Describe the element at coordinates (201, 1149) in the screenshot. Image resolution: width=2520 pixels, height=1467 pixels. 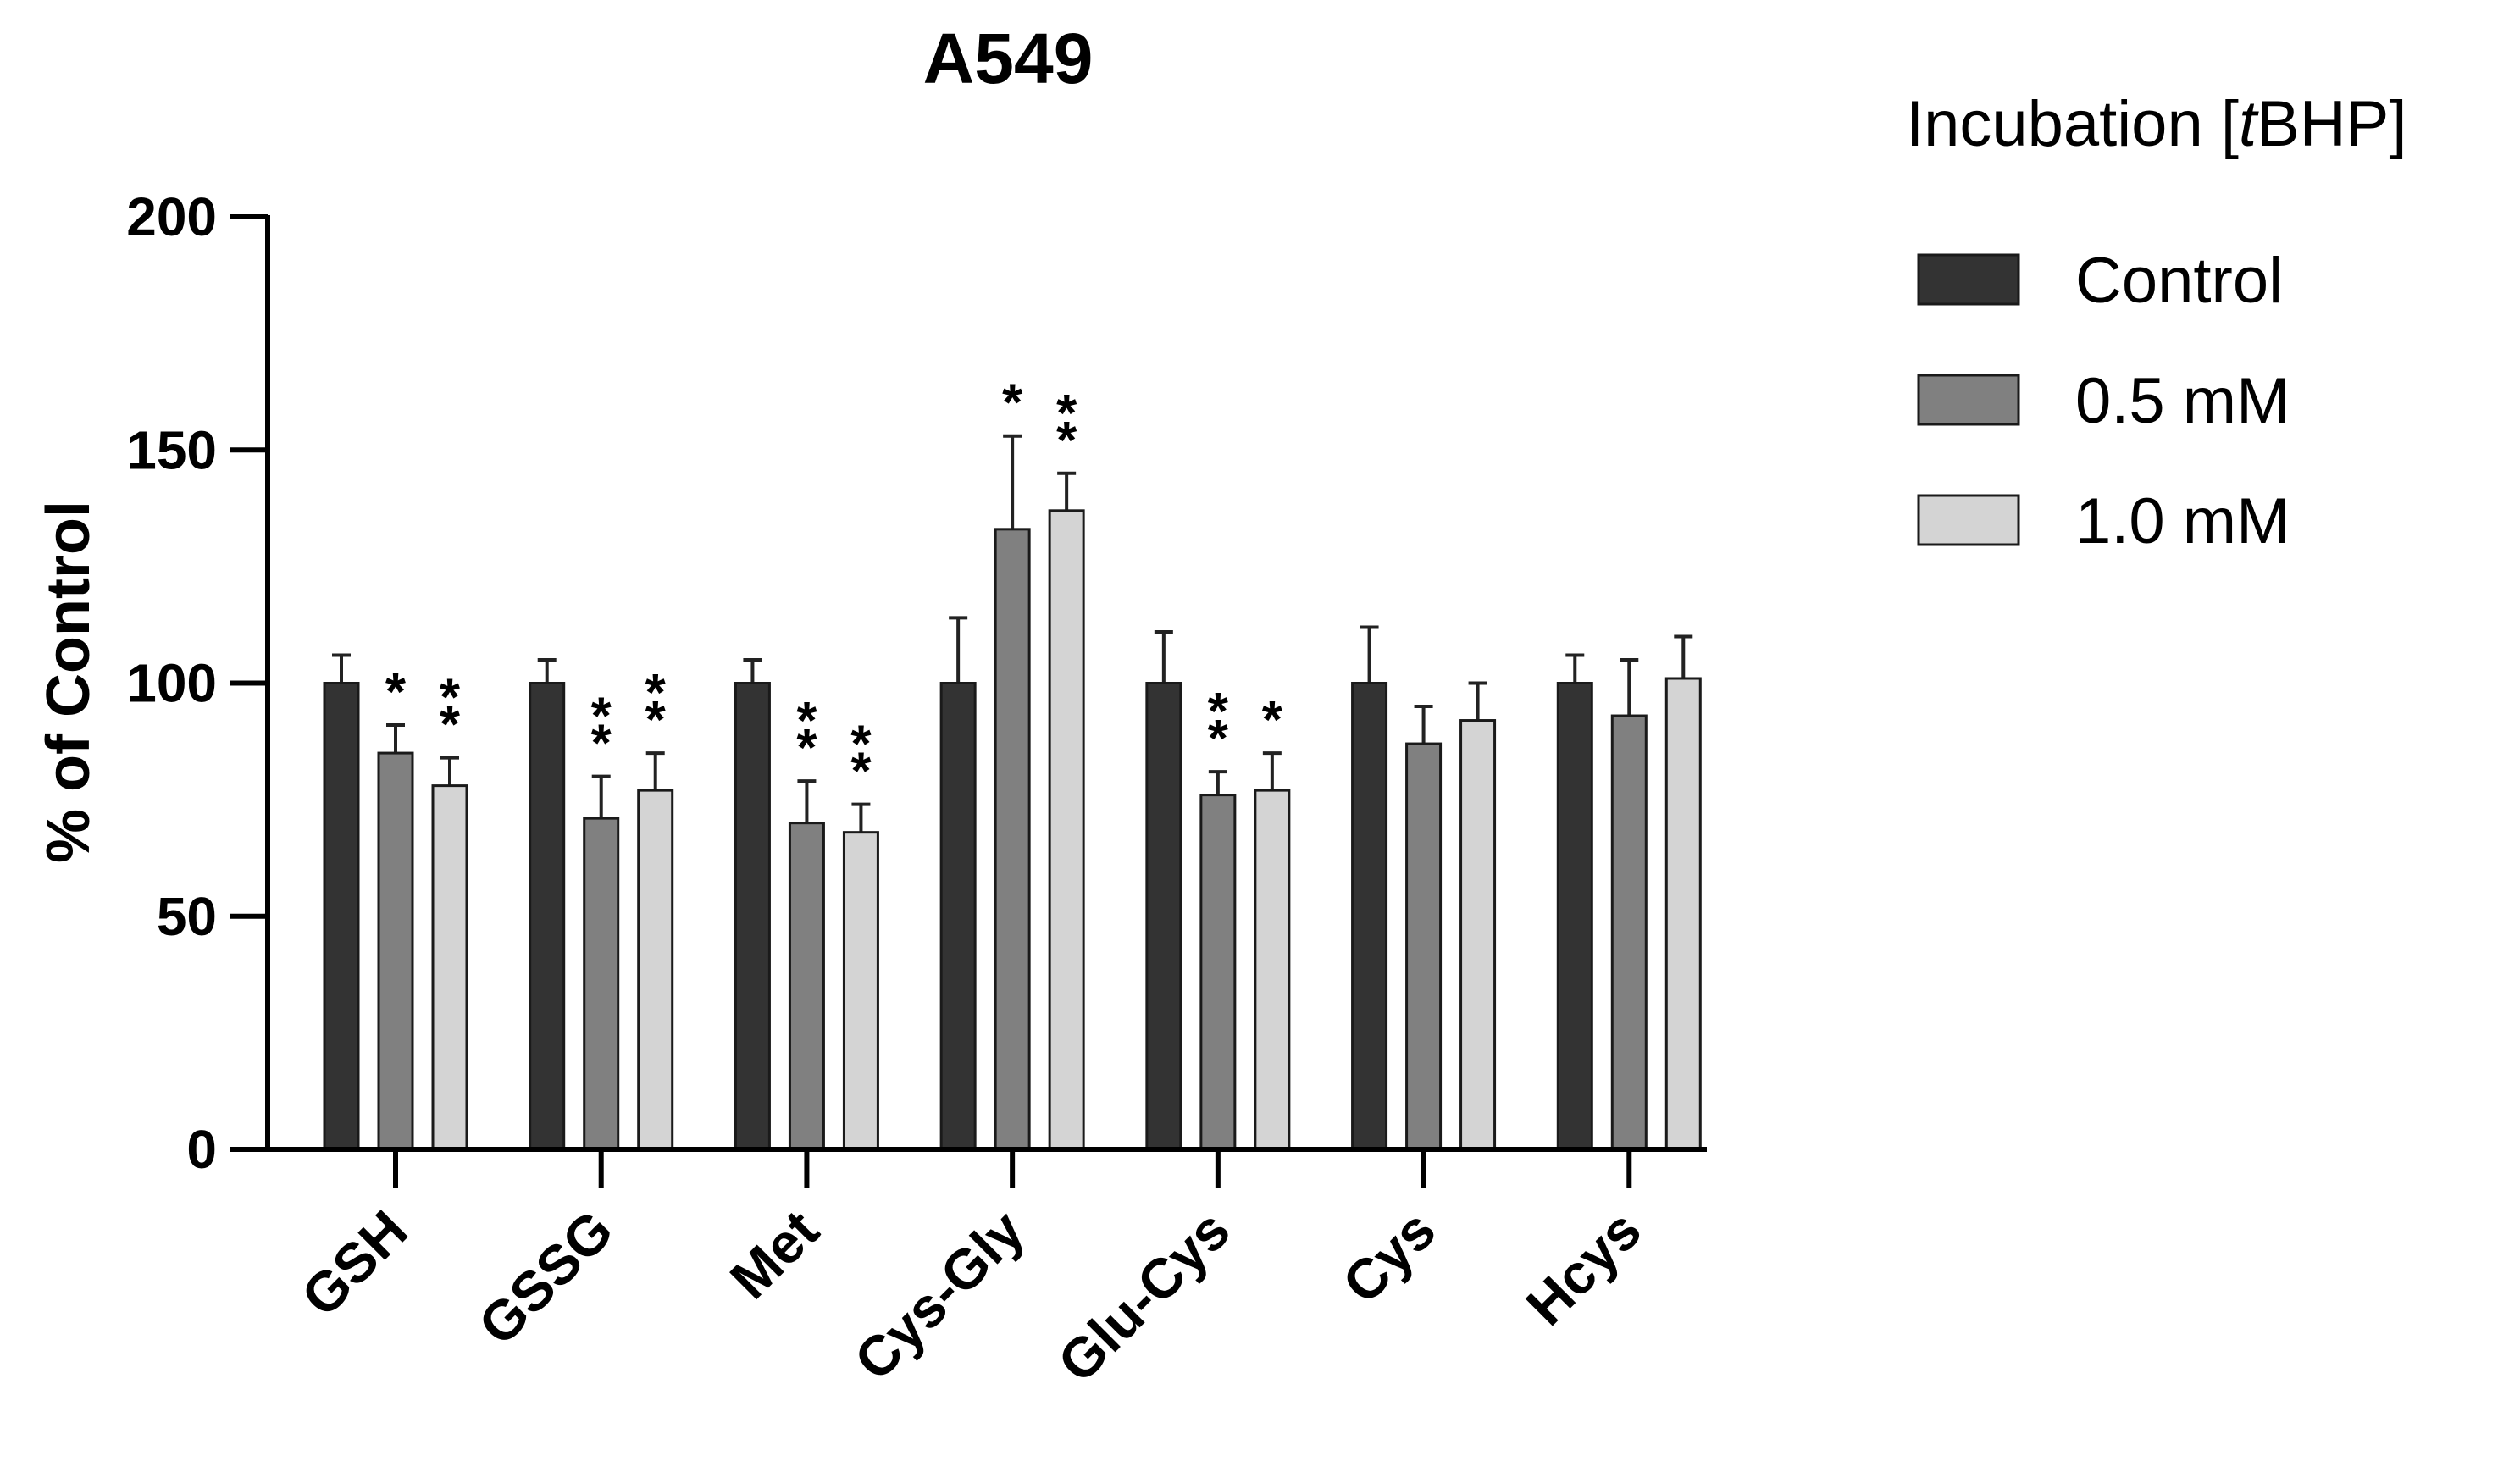
I see `y-tick-label: 0` at that location.